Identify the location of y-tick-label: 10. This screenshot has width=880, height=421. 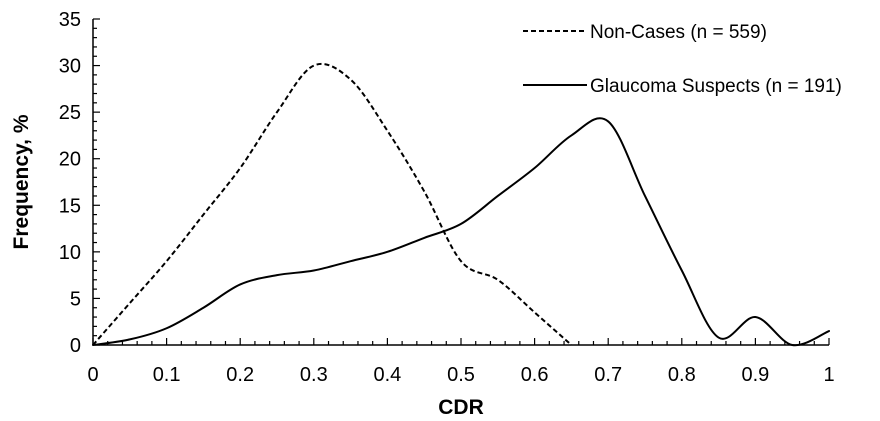
(70, 253).